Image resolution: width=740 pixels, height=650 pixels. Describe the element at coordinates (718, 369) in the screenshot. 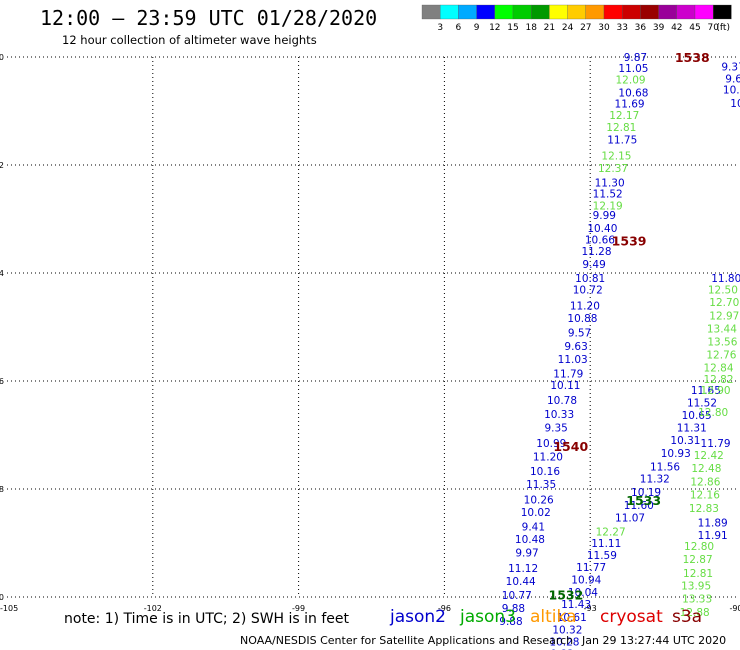

I see `jason3-swh-label: 12.84` at that location.